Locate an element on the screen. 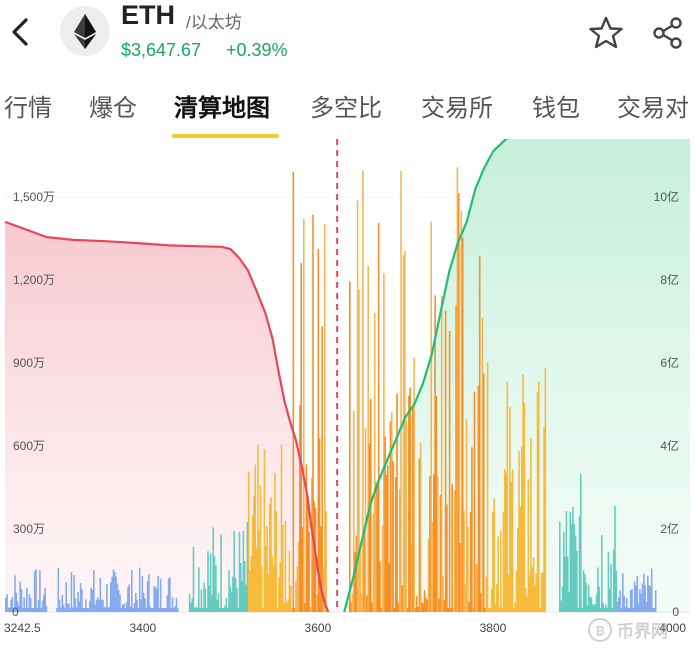 The image size is (695, 659). tab-pairs: 交易对 is located at coordinates (653, 108).